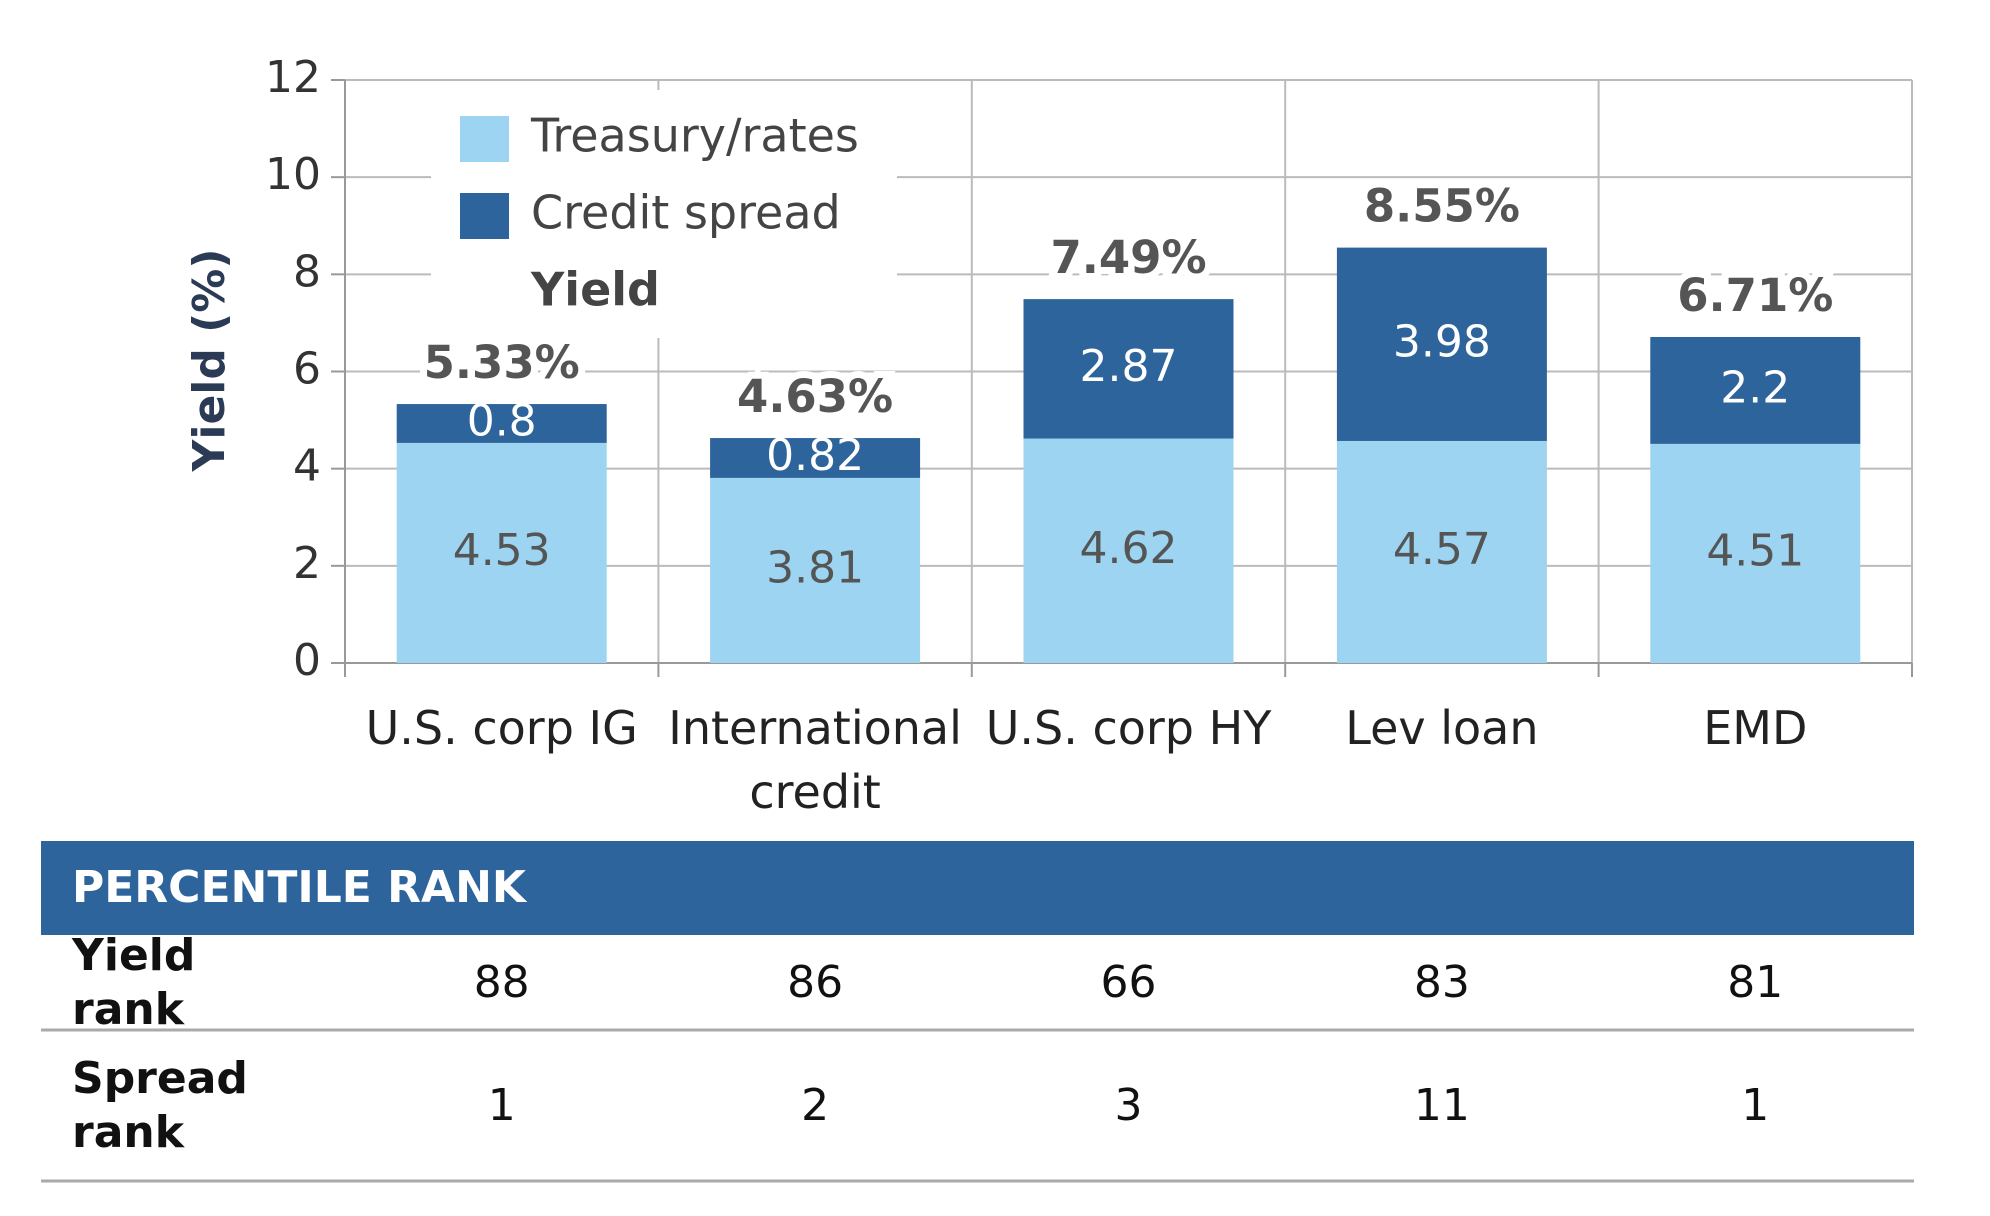 The height and width of the screenshot is (1216, 1990). Describe the element at coordinates (307, 369) in the screenshot. I see `y-tick-label: 6` at that location.